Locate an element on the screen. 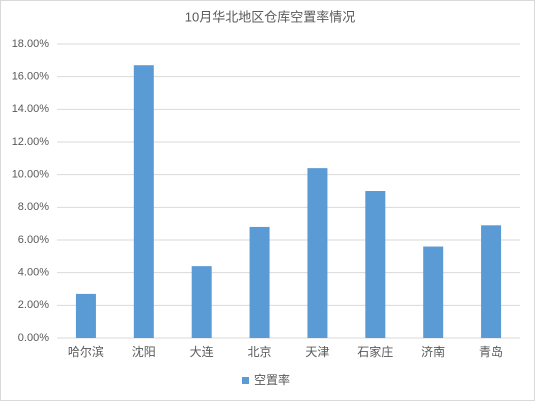 The width and height of the screenshot is (535, 401). x-tick-label: 济南 is located at coordinates (433, 351).